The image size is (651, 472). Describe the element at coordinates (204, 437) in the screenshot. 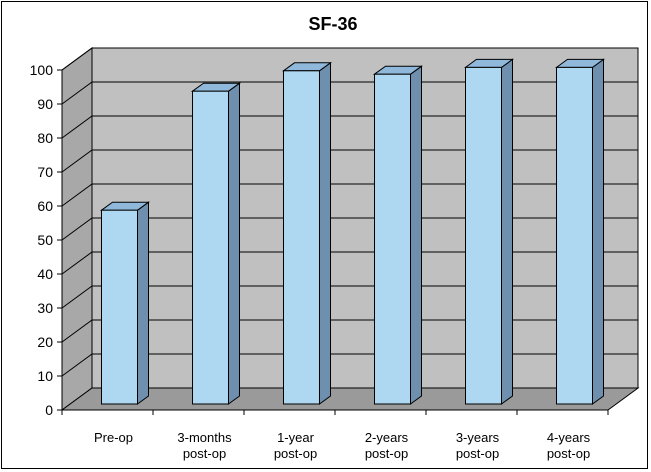

I see `x-tick-label-line: 3-months` at that location.